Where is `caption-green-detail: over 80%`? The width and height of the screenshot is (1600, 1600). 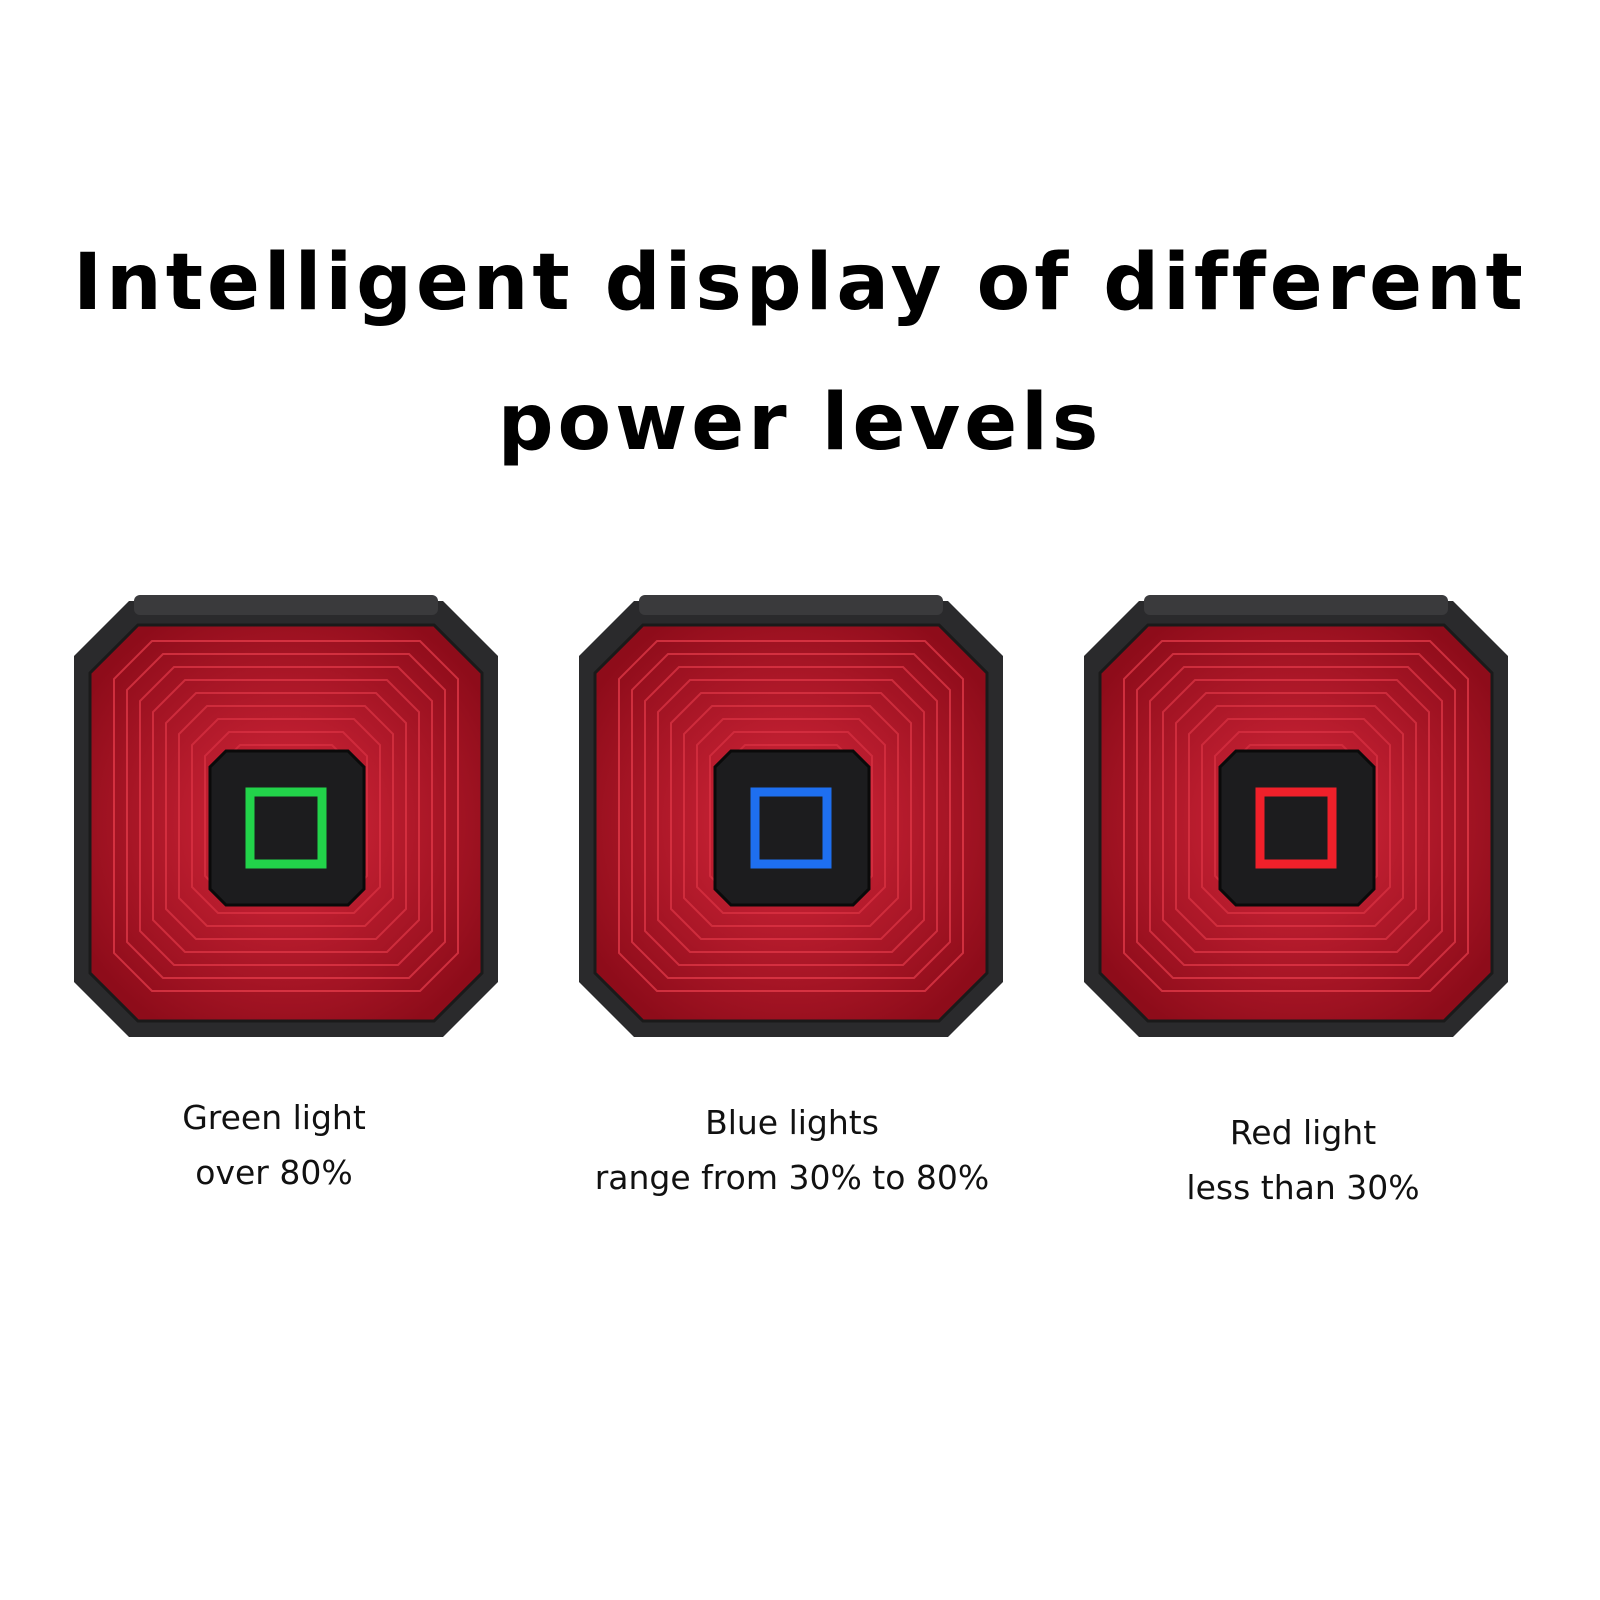
caption-green-detail: over 80% is located at coordinates (274, 1172).